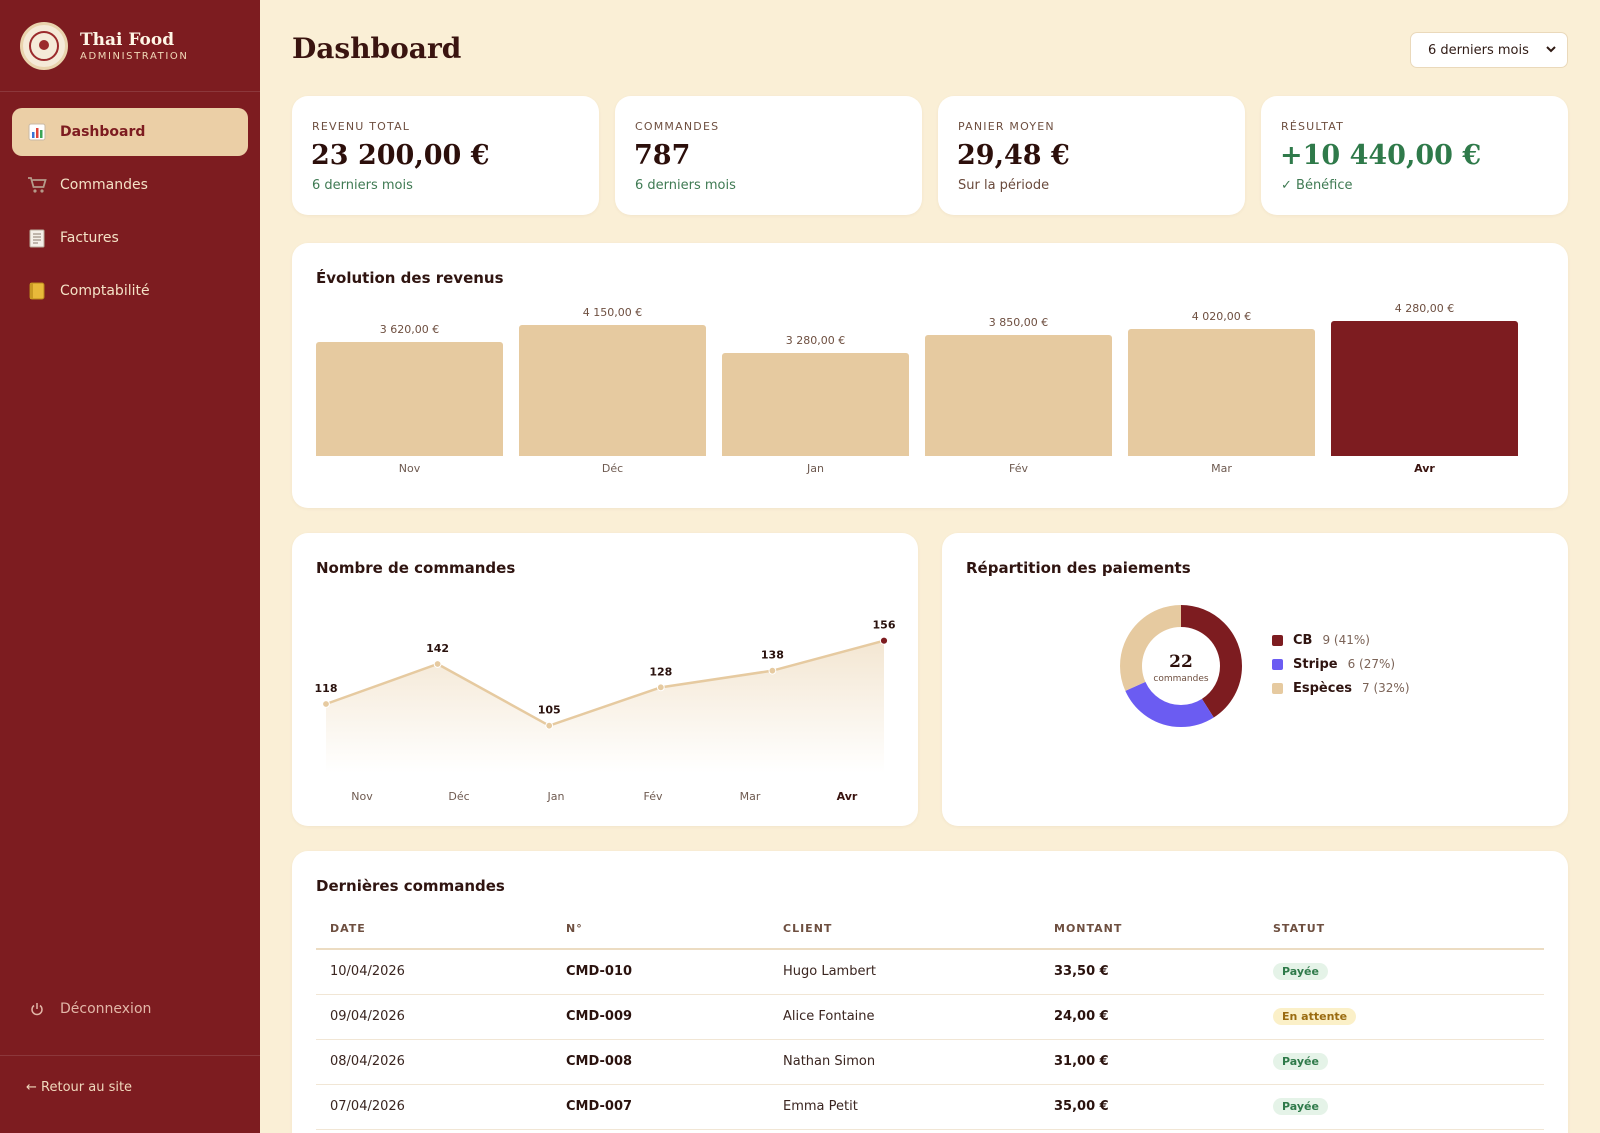  What do you see at coordinates (549, 710) in the screenshot?
I see `point-value-label: 105` at bounding box center [549, 710].